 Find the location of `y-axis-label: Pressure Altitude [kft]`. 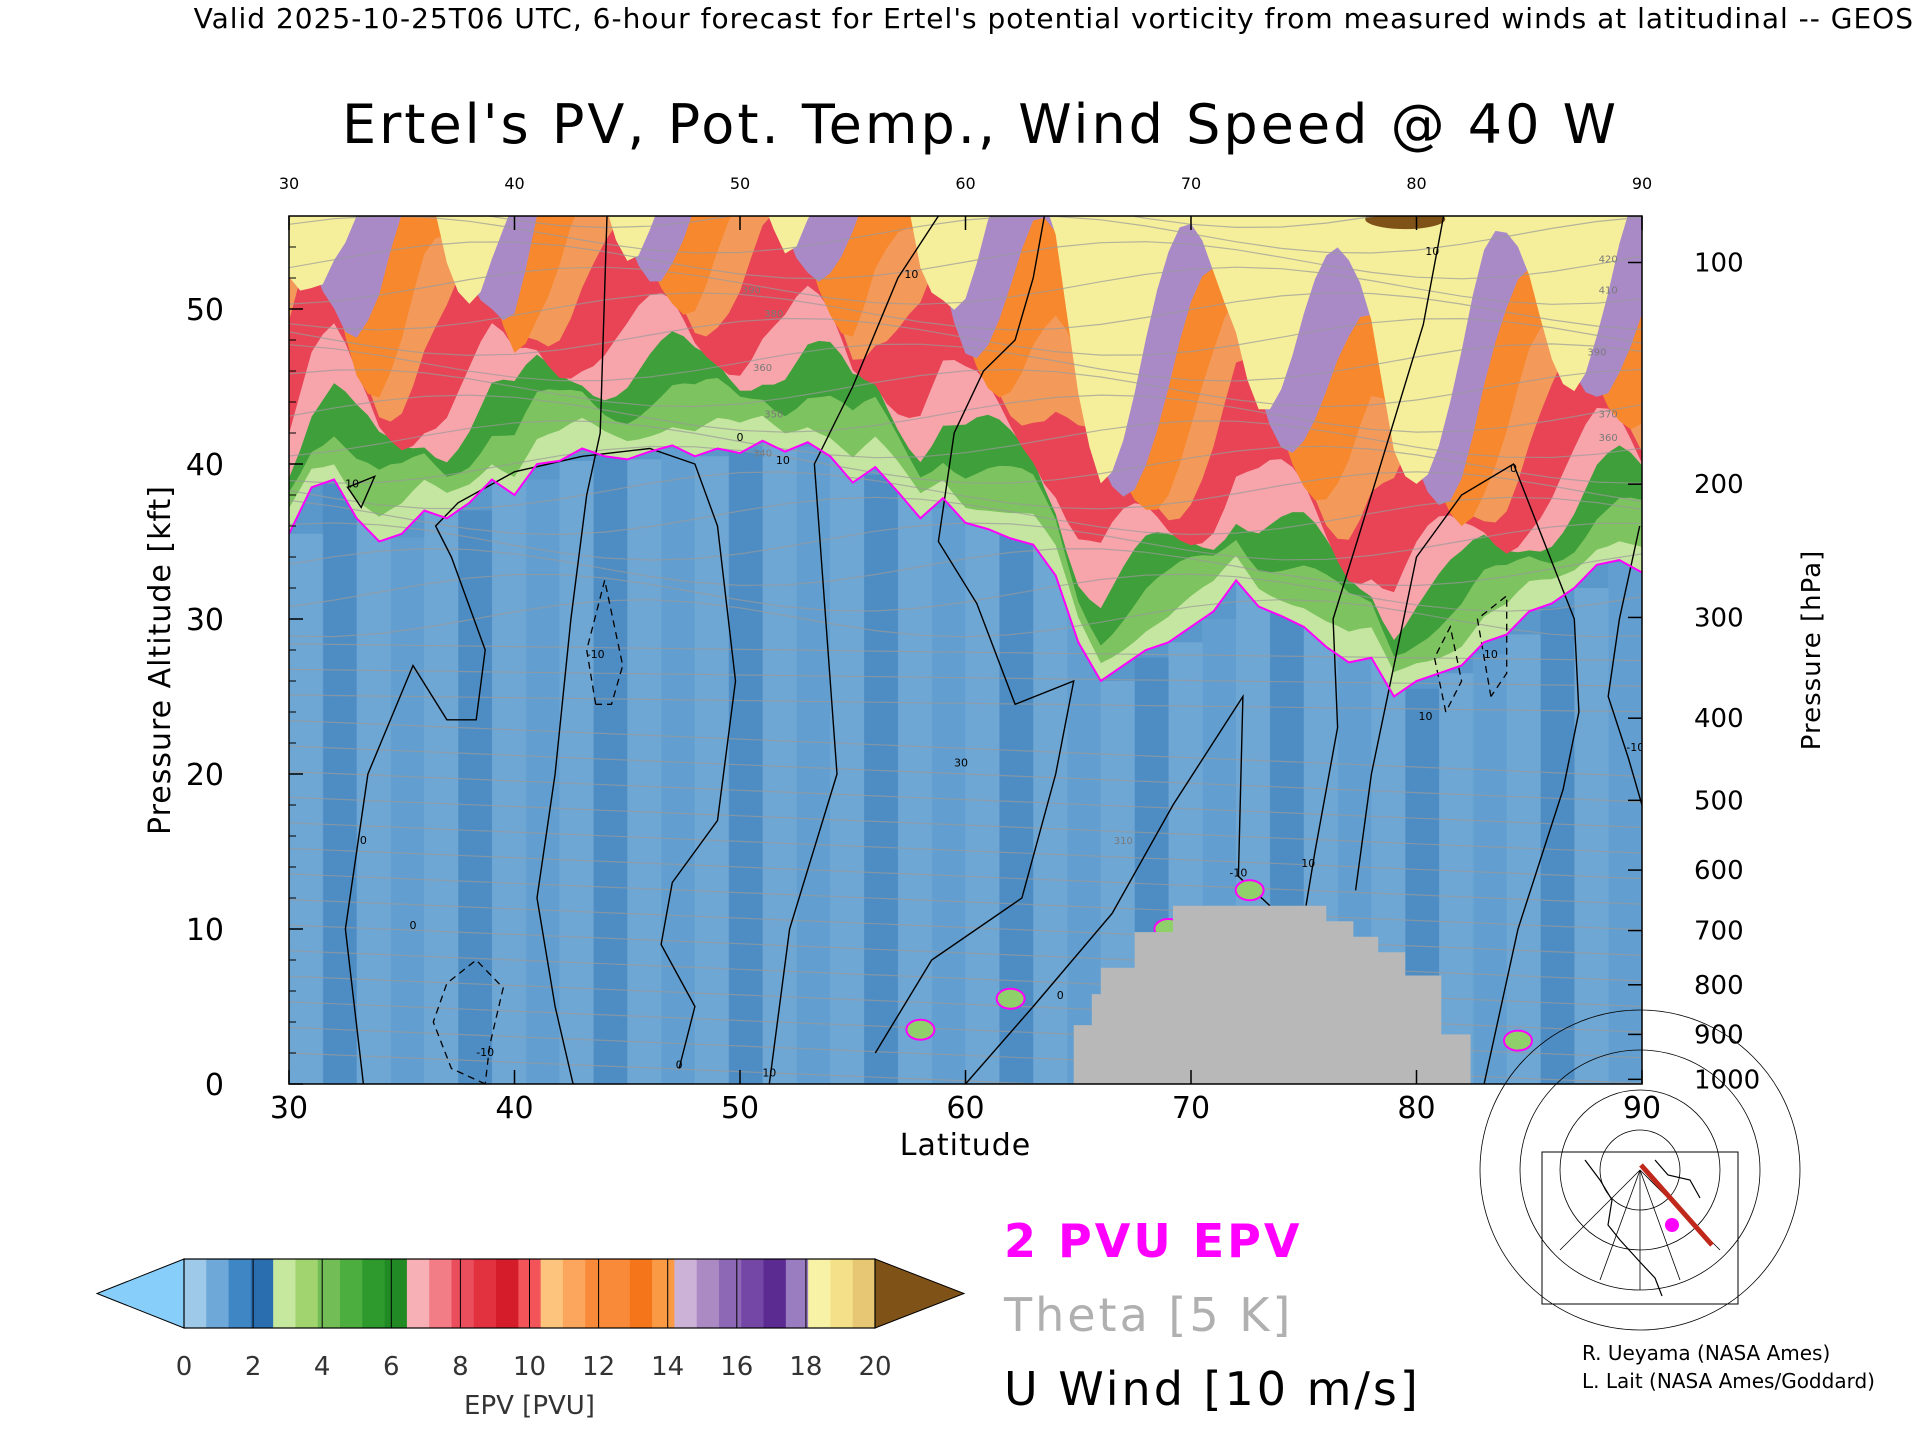

y-axis-label: Pressure Altitude [kft] is located at coordinates (160, 660).